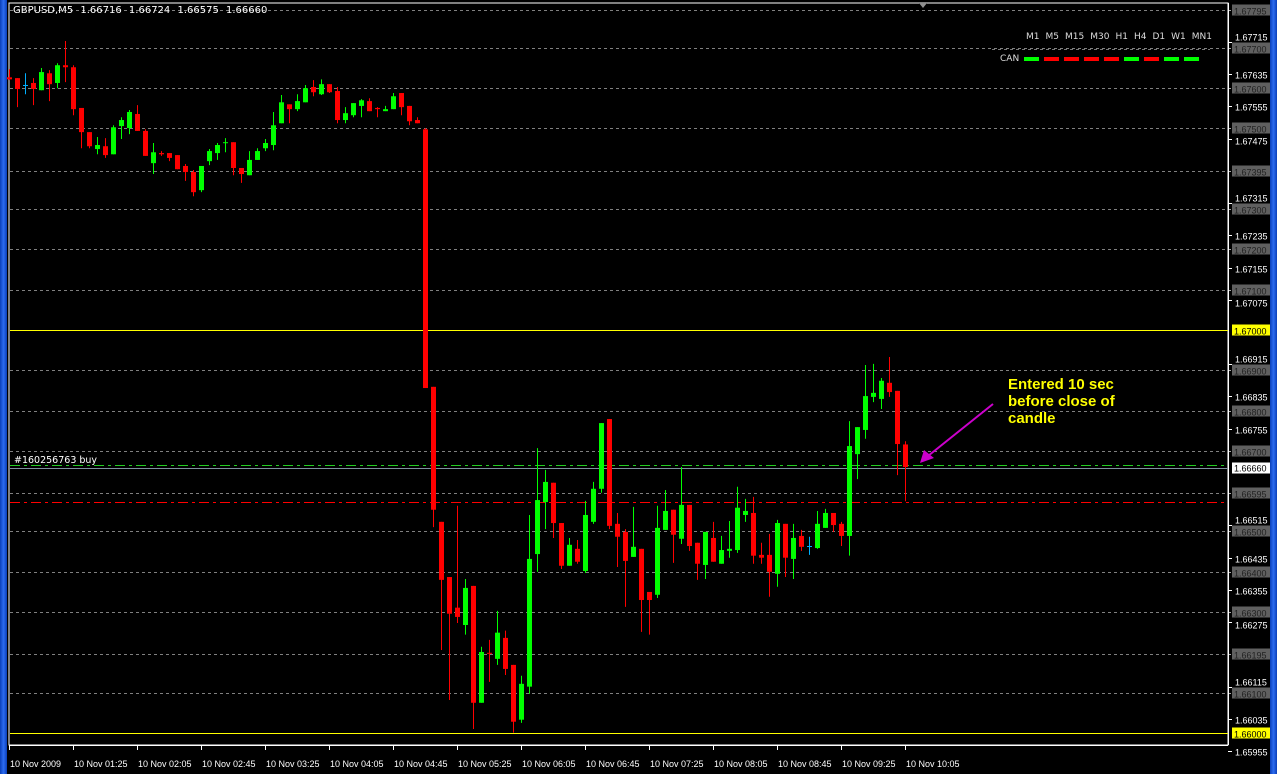 This screenshot has height=774, width=1277. I want to click on time-label: 10 Nov 06:05, so click(549, 764).